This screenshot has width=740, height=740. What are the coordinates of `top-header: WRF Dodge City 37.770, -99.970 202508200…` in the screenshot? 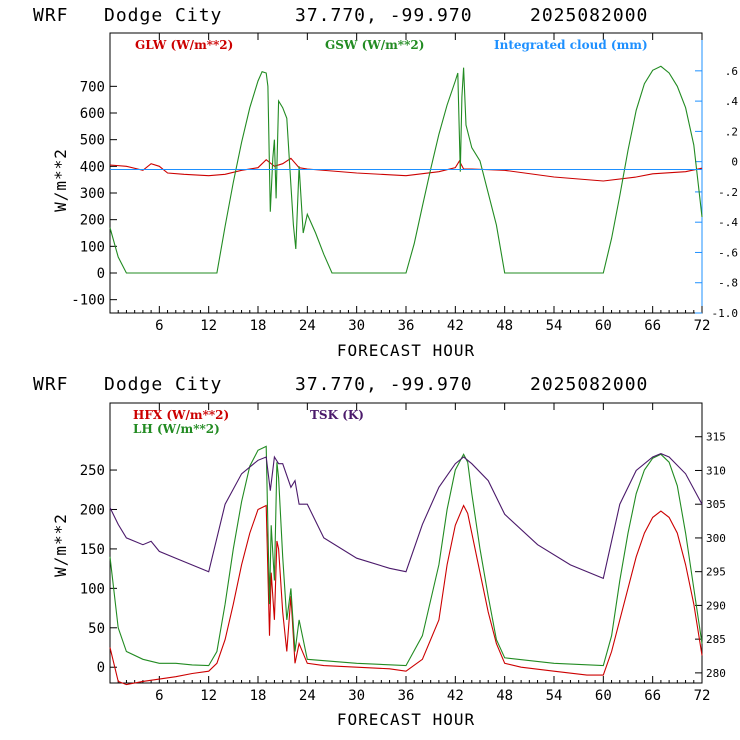 It's located at (340, 15).